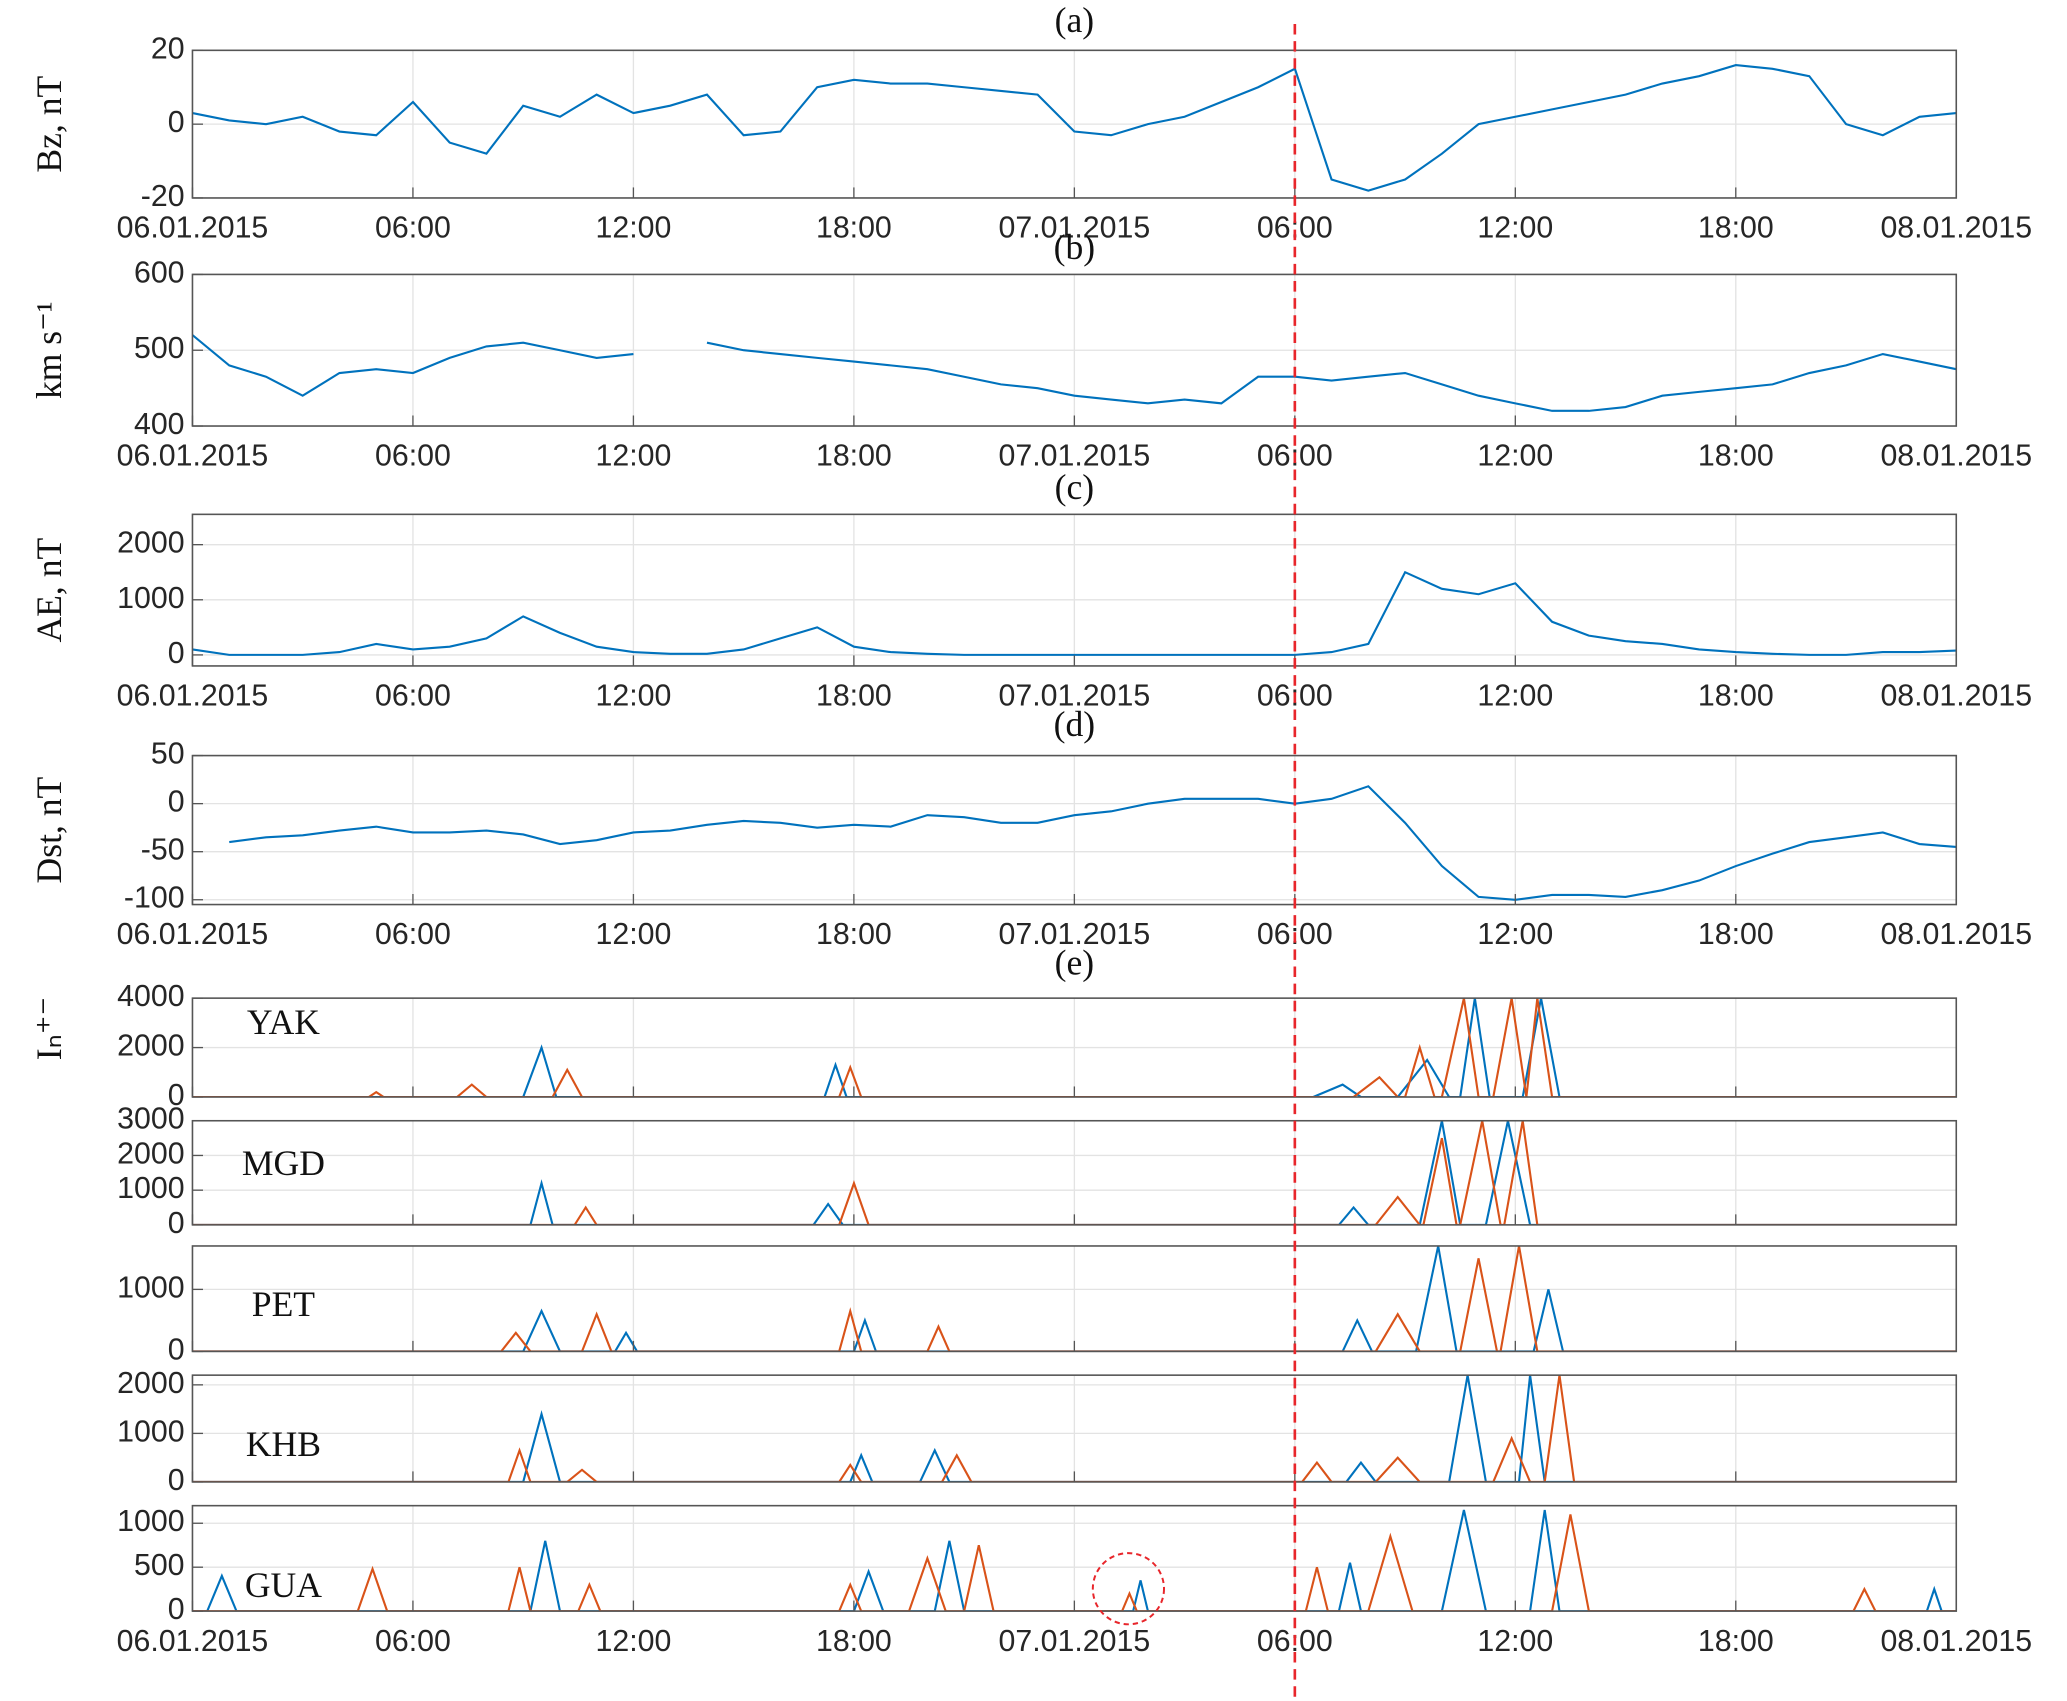  What do you see at coordinates (150, 996) in the screenshot?
I see `y-tick-label: 4000` at bounding box center [150, 996].